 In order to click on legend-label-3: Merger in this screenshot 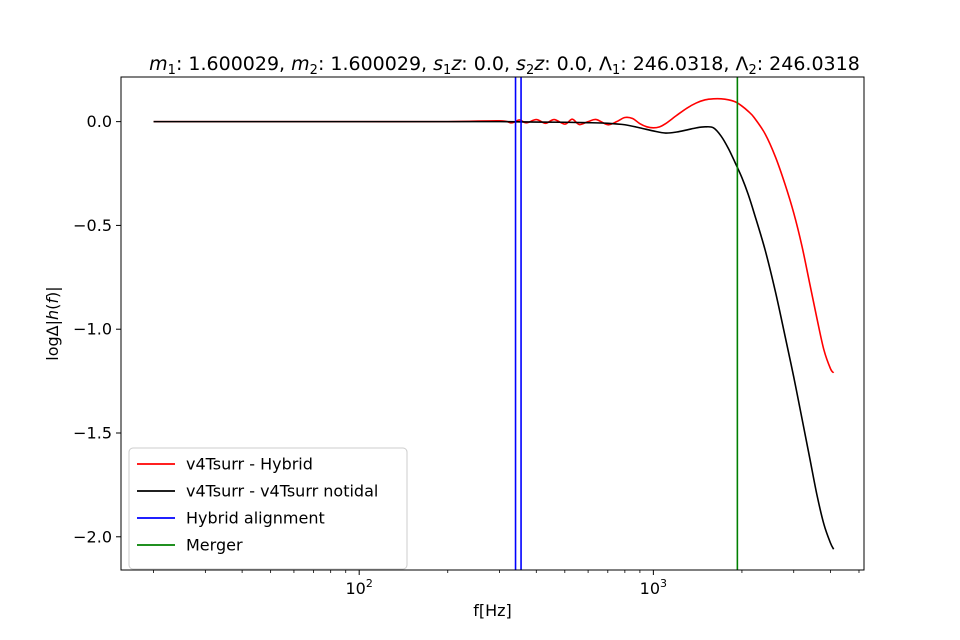, I will do `click(214, 545)`.